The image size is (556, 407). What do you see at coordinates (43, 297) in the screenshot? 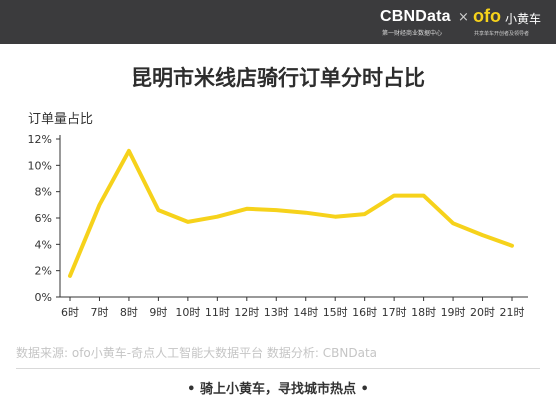
I see `y-tick-label: 0%` at bounding box center [43, 297].